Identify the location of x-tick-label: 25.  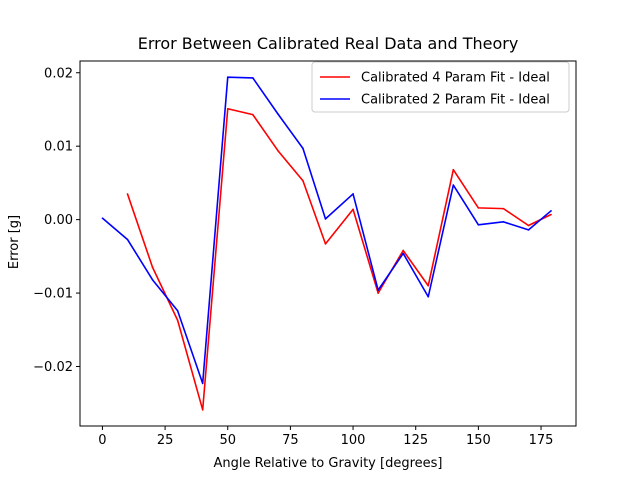
(165, 440).